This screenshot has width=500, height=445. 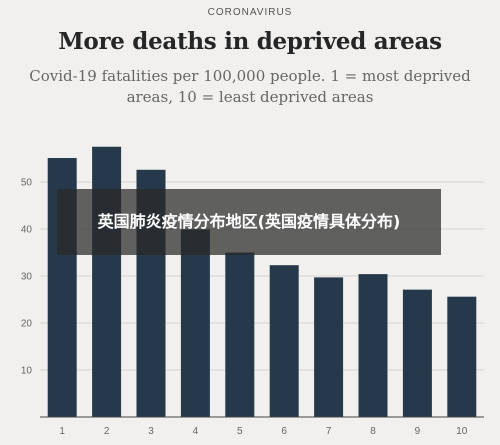 I want to click on watermark-overlay: 英国肺炎疫情分布地区(英国疫情具体分布), so click(x=249, y=222).